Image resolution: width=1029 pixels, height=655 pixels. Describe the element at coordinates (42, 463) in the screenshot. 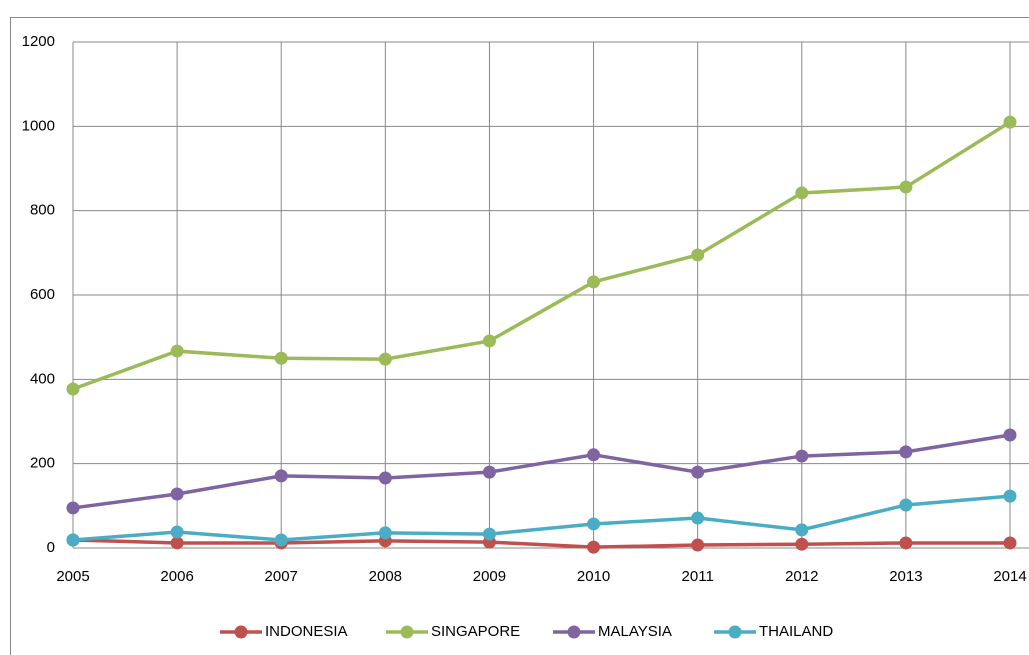

I see `y-tick-label: 200` at that location.